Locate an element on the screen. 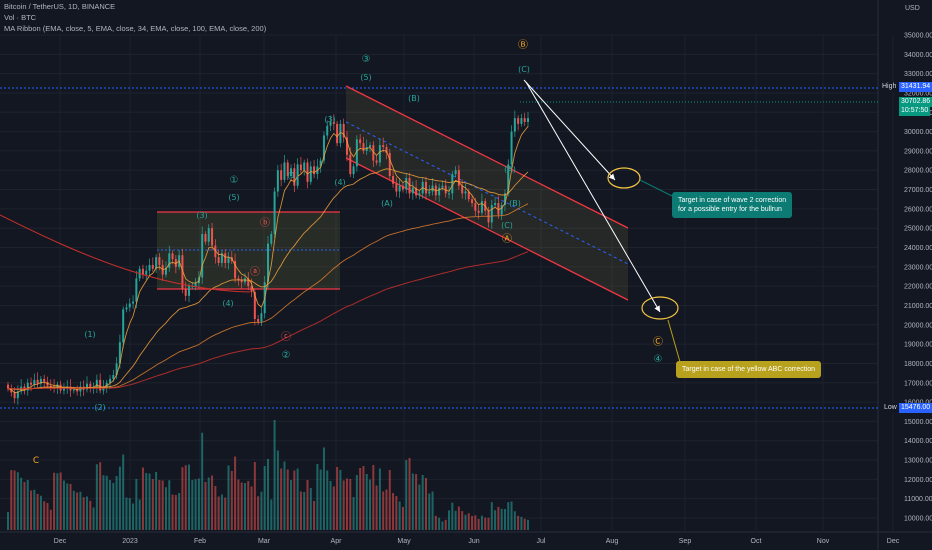  countdown: 10:57:50 is located at coordinates (915, 111).